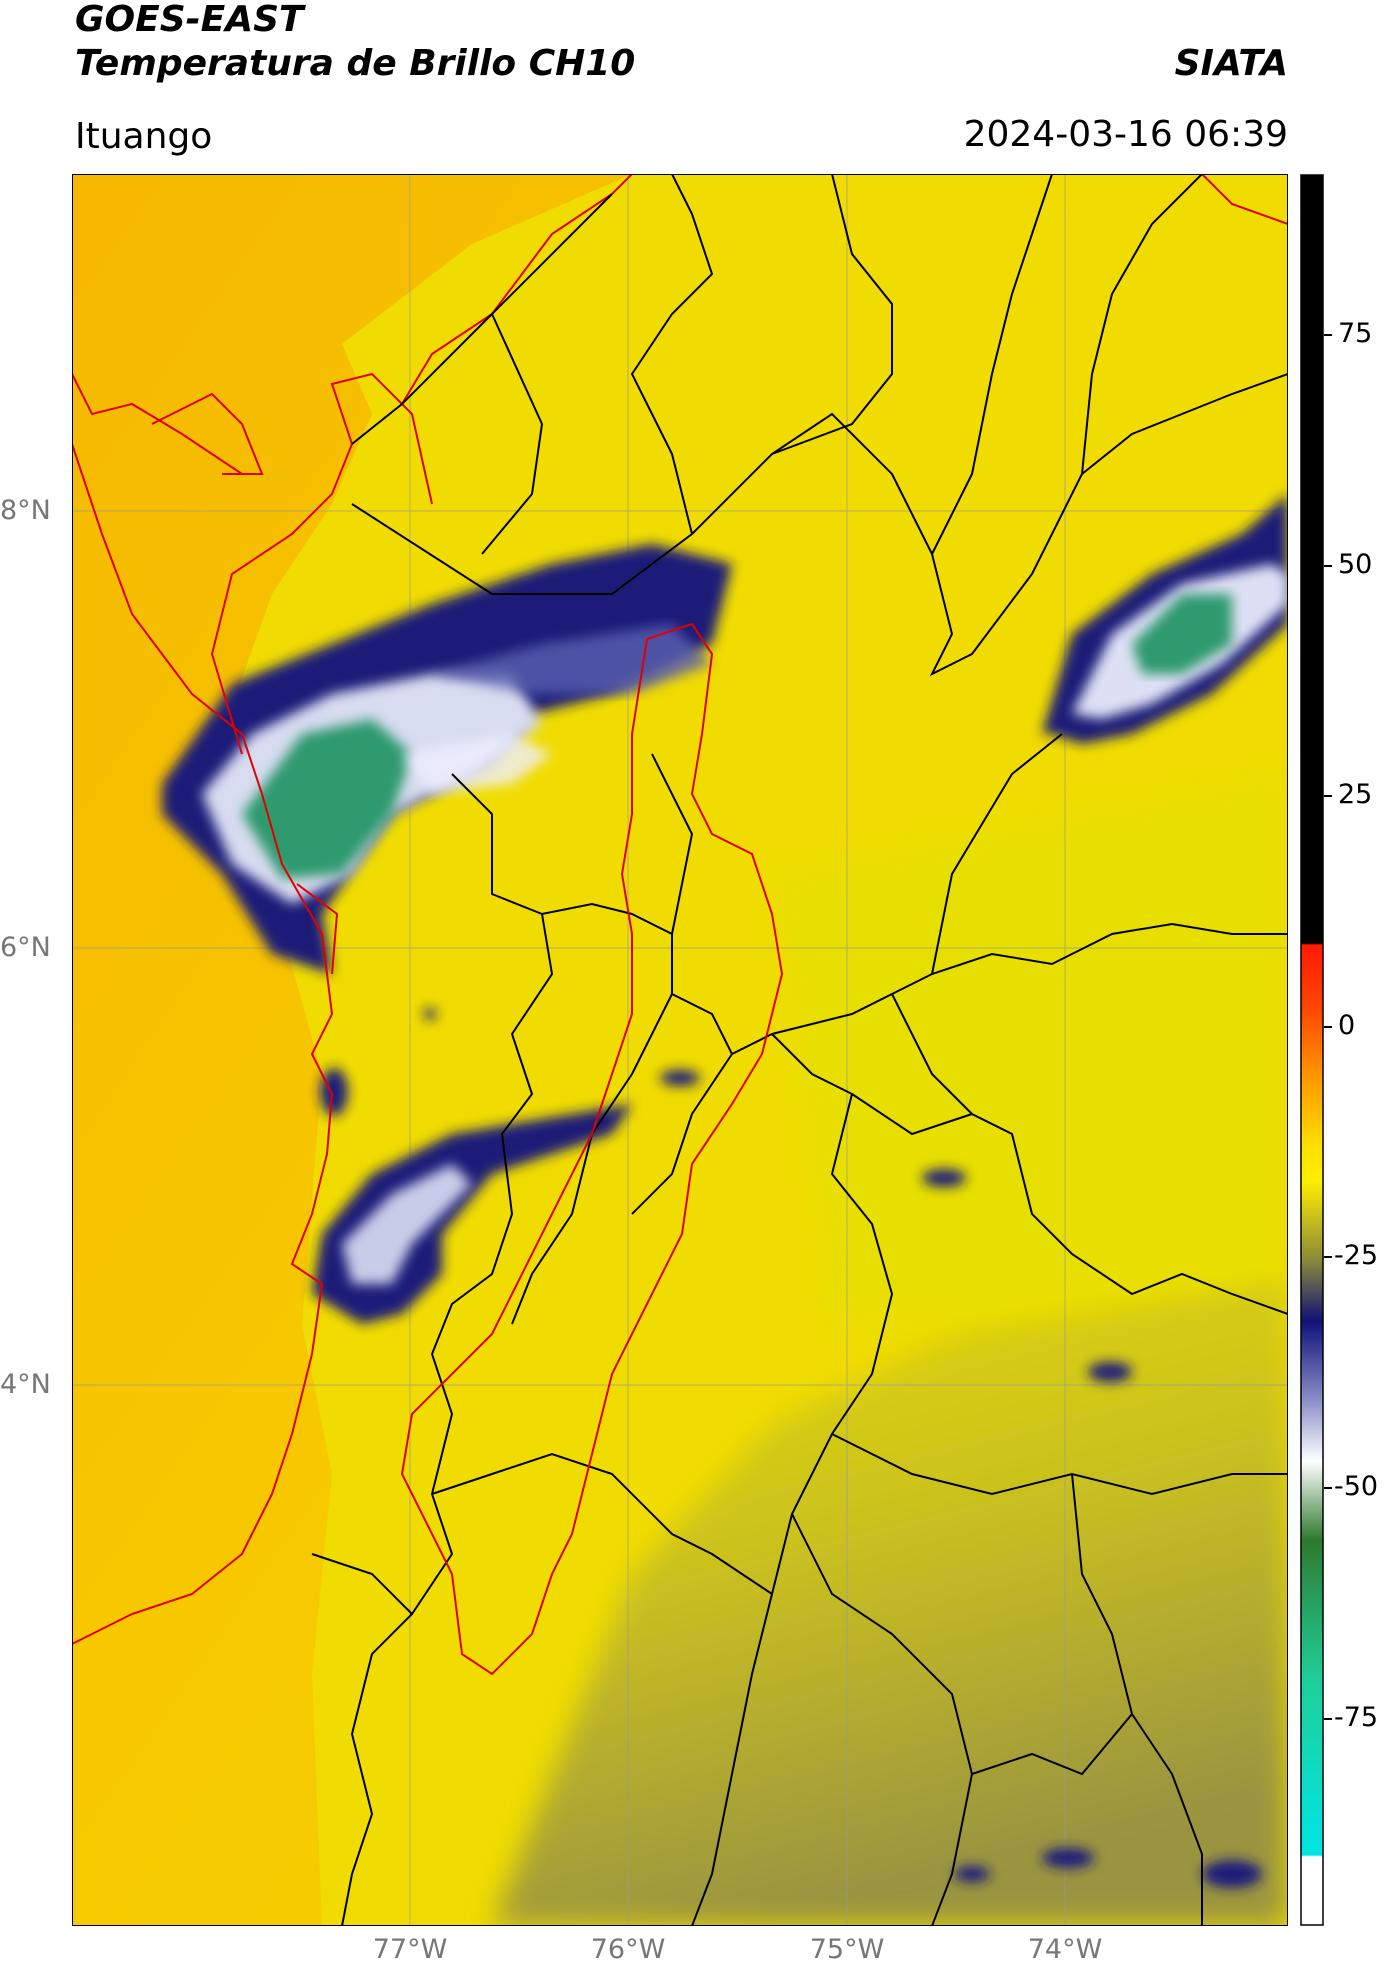 Image resolution: width=1384 pixels, height=1981 pixels. I want to click on colorbar-label-0: 0, so click(1347, 1025).